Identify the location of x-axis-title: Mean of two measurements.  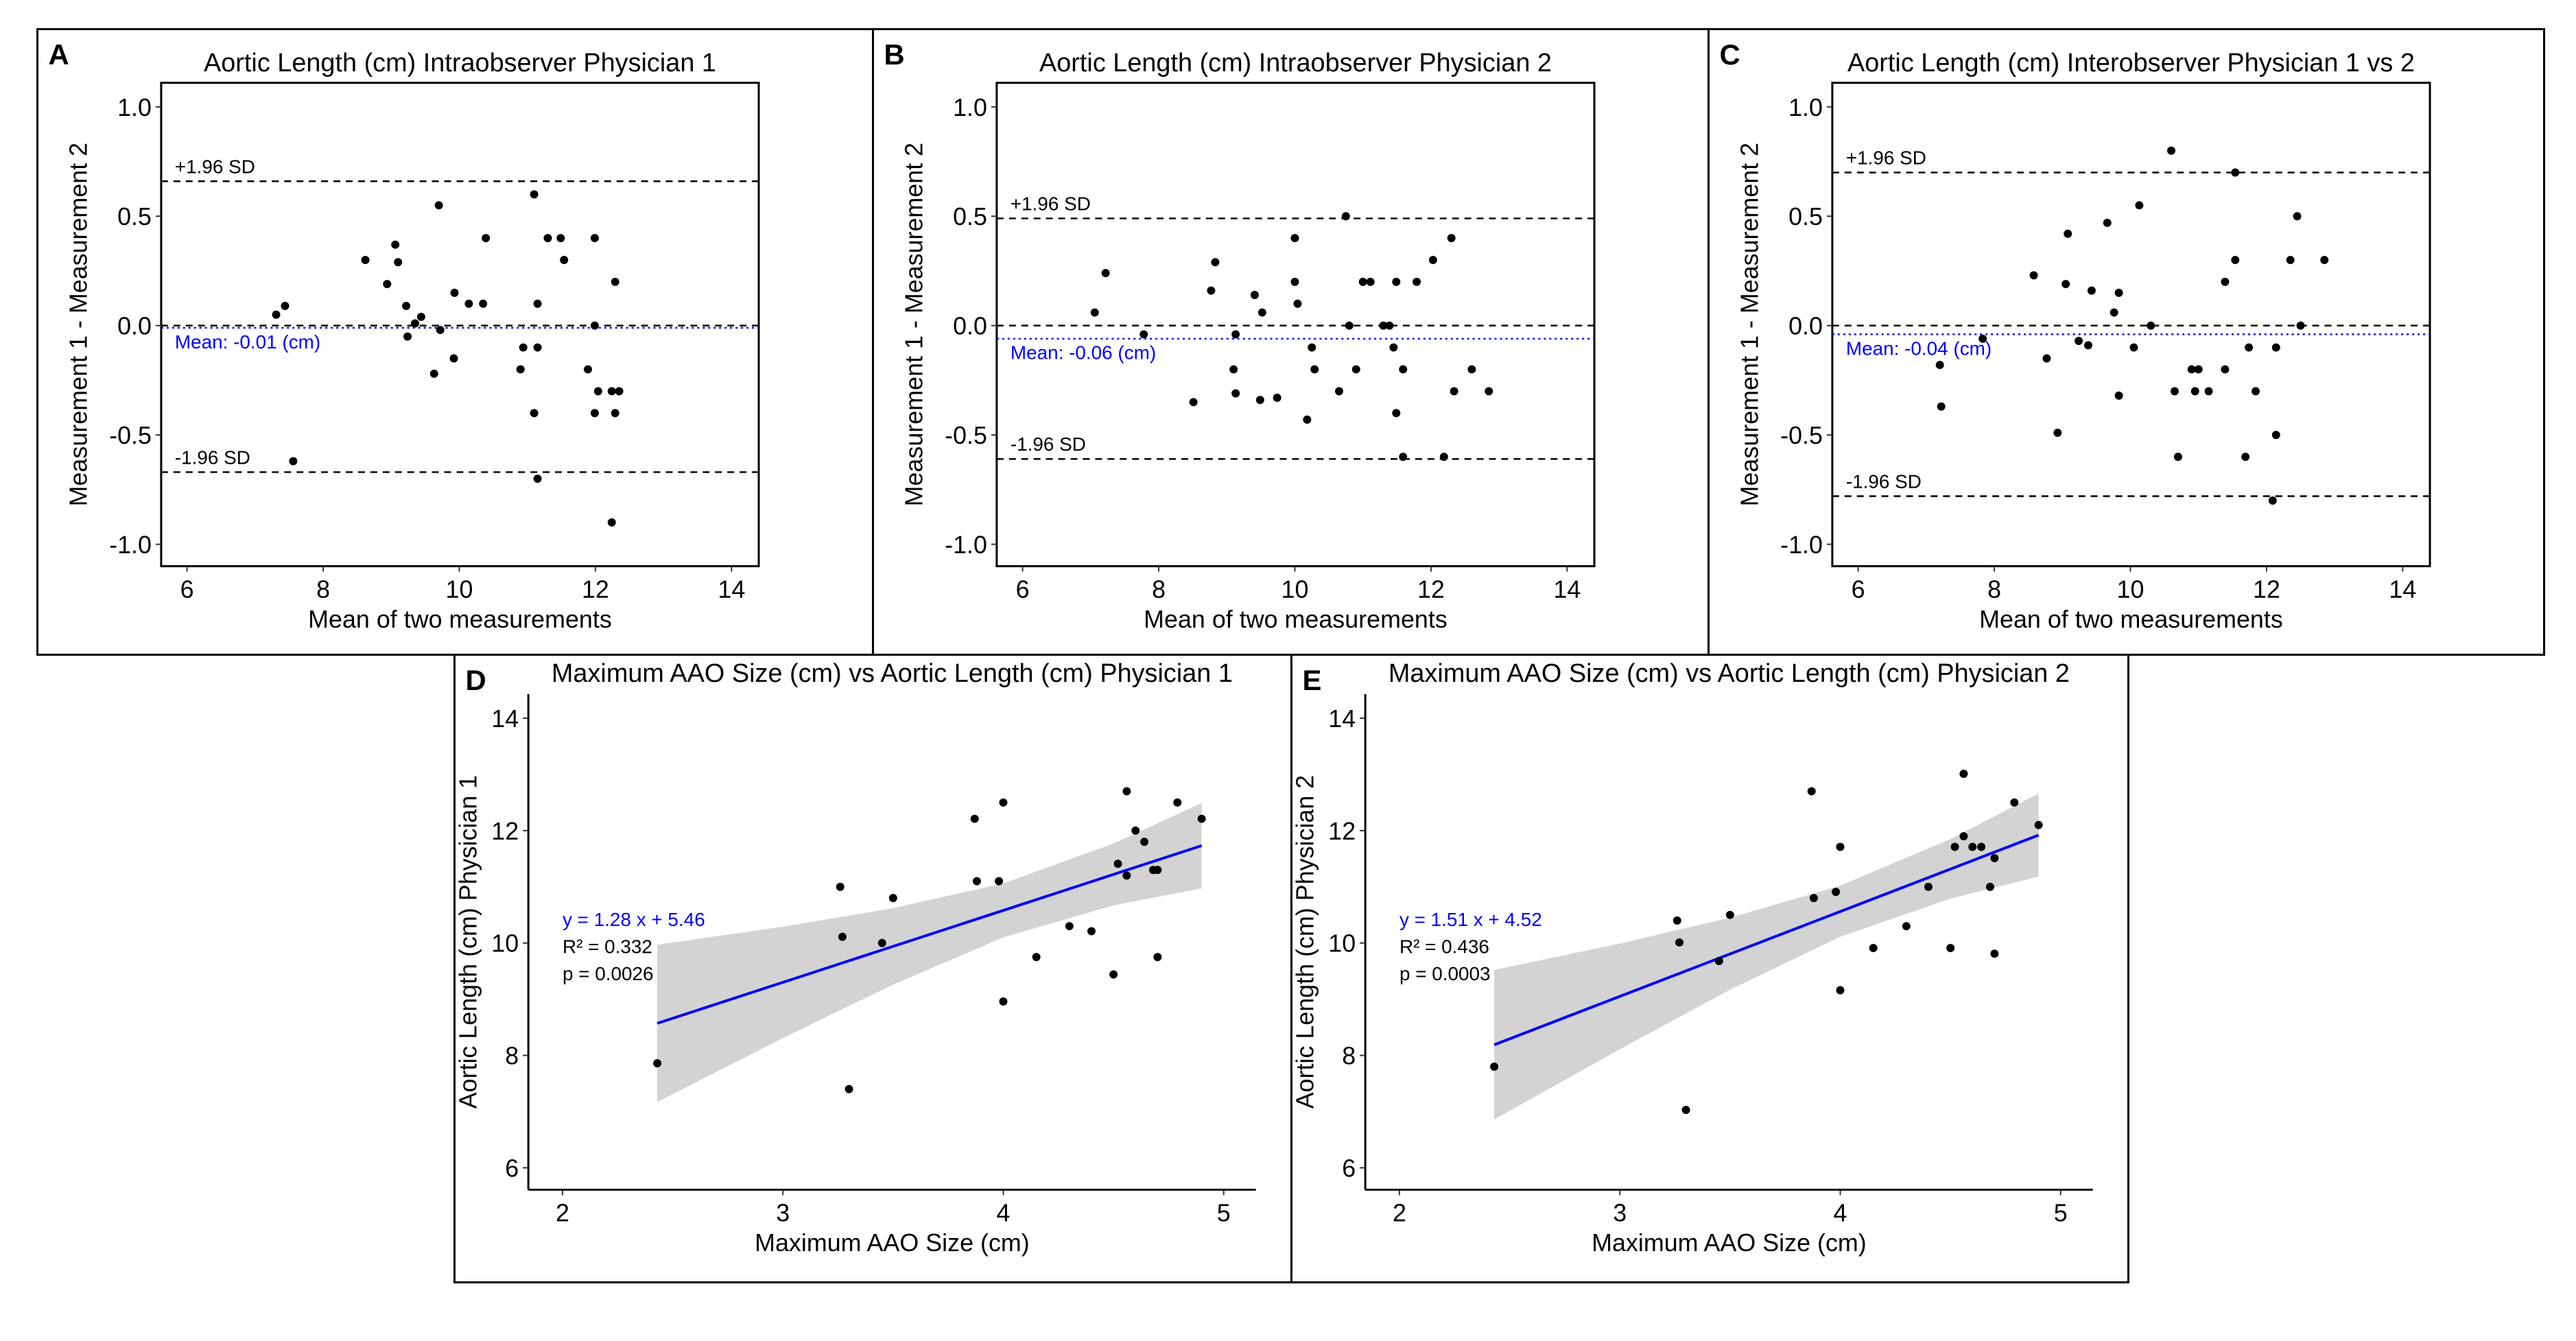
(460, 619).